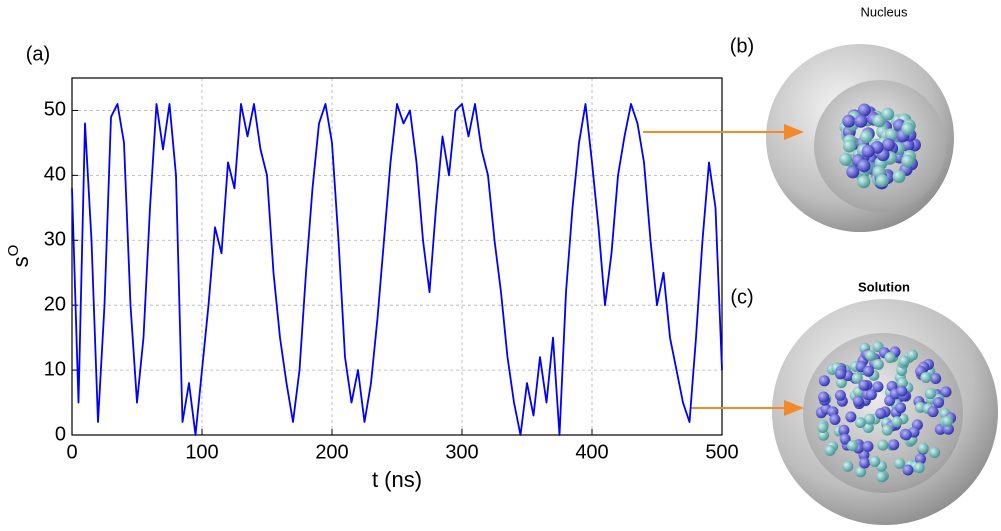  Describe the element at coordinates (55, 240) in the screenshot. I see `y-tick-label: 30` at that location.